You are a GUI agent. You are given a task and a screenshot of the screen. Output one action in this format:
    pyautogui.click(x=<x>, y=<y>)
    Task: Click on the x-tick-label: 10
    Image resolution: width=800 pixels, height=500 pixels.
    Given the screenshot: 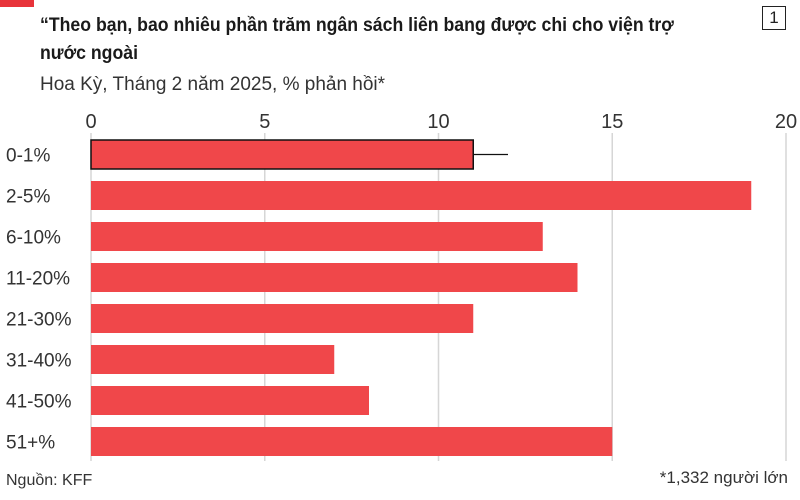 What is the action you would take?
    pyautogui.click(x=438, y=122)
    